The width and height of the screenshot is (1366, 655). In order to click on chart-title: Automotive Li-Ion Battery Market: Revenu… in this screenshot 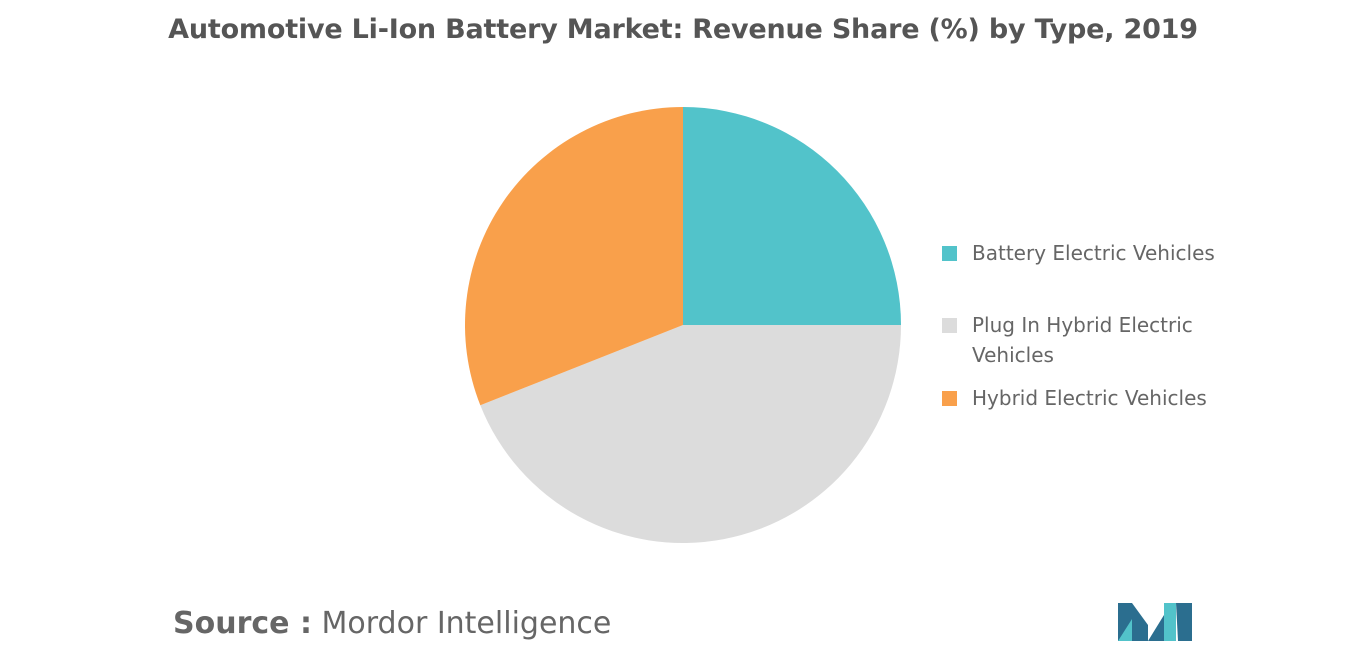, I will do `click(683, 29)`.